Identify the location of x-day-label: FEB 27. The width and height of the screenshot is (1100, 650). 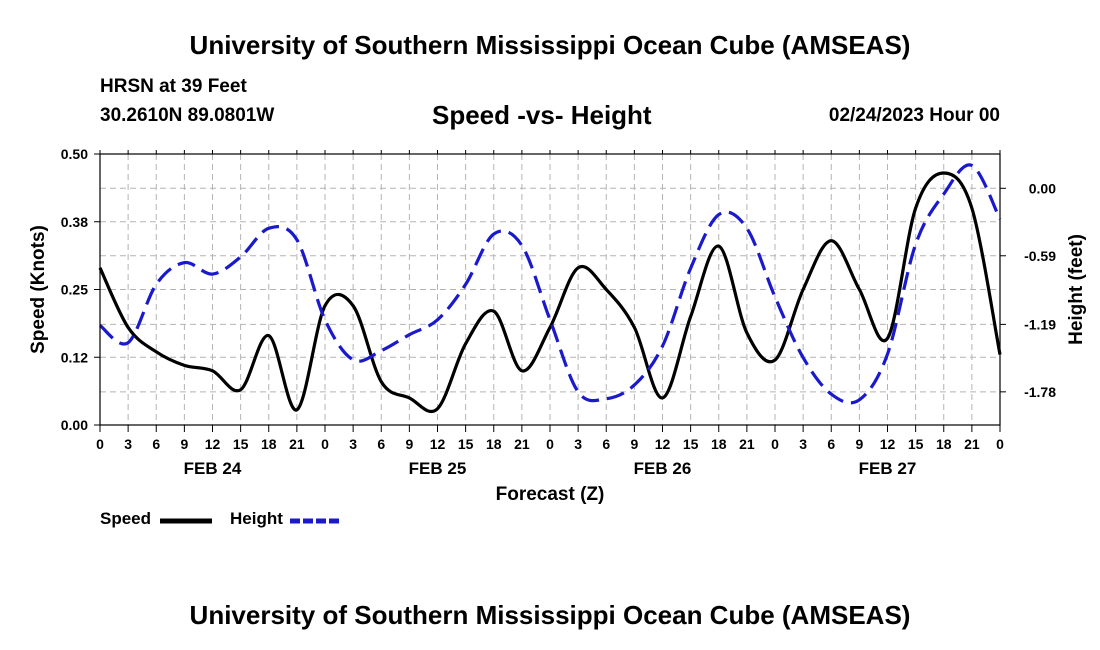
(888, 468).